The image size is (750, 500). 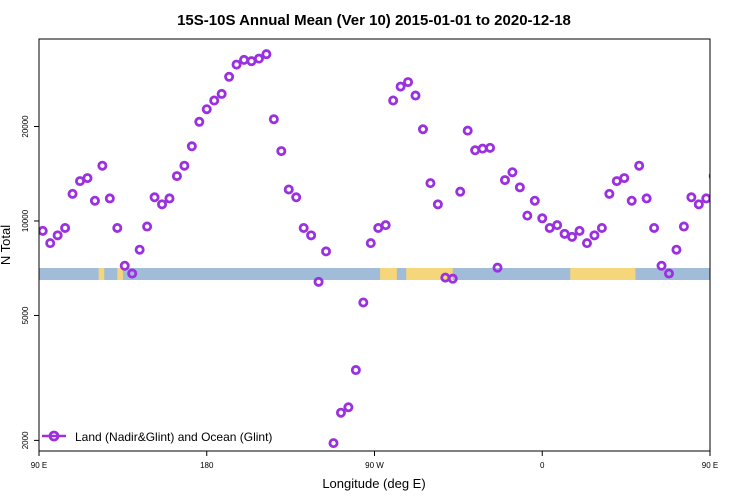 What do you see at coordinates (30, 282) in the screenshot?
I see `y-axis: 2000 5000 10000 20000` at bounding box center [30, 282].